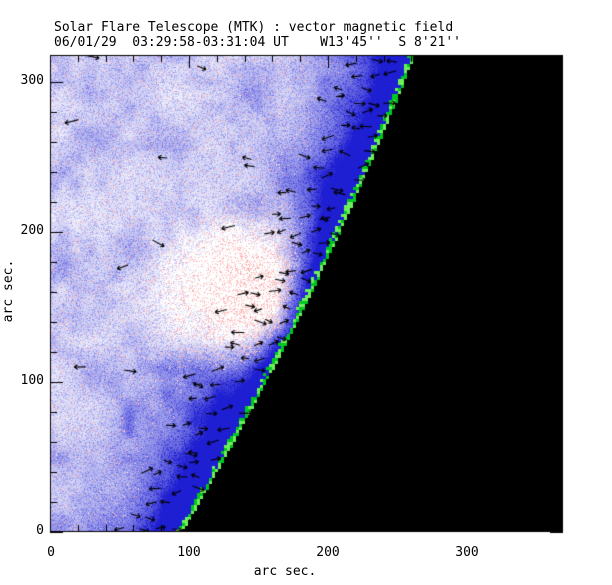 The image size is (612, 585). Describe the element at coordinates (285, 571) in the screenshot. I see `x-axis-label: arc sec.` at that location.